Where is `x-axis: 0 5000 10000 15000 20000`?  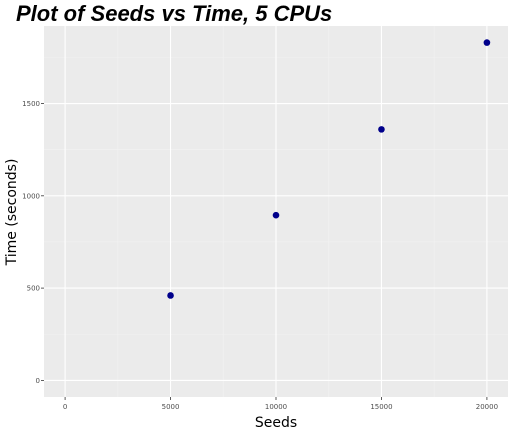
x-axis: 0 5000 10000 15000 20000 is located at coordinates (280, 404).